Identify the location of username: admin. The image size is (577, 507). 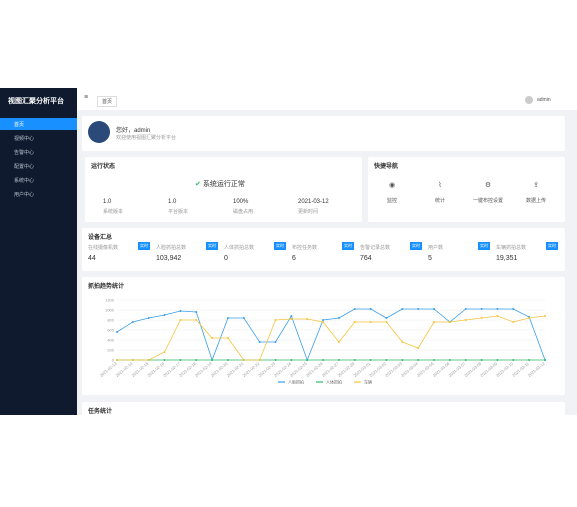
(544, 100).